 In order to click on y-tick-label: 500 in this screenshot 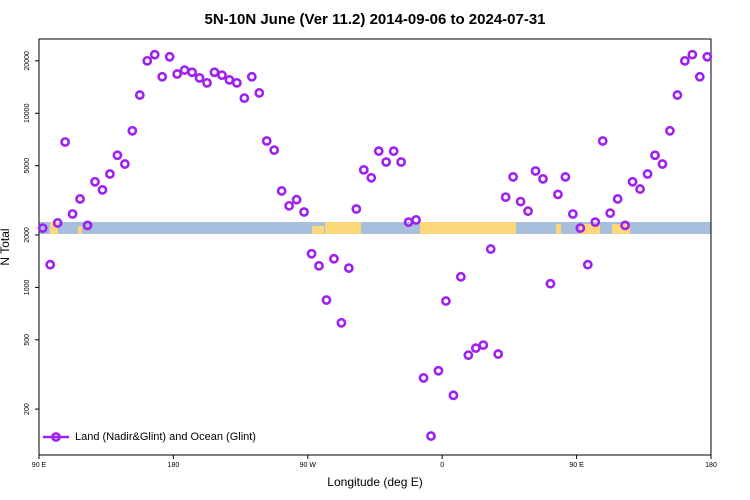, I will do `click(27, 340)`.